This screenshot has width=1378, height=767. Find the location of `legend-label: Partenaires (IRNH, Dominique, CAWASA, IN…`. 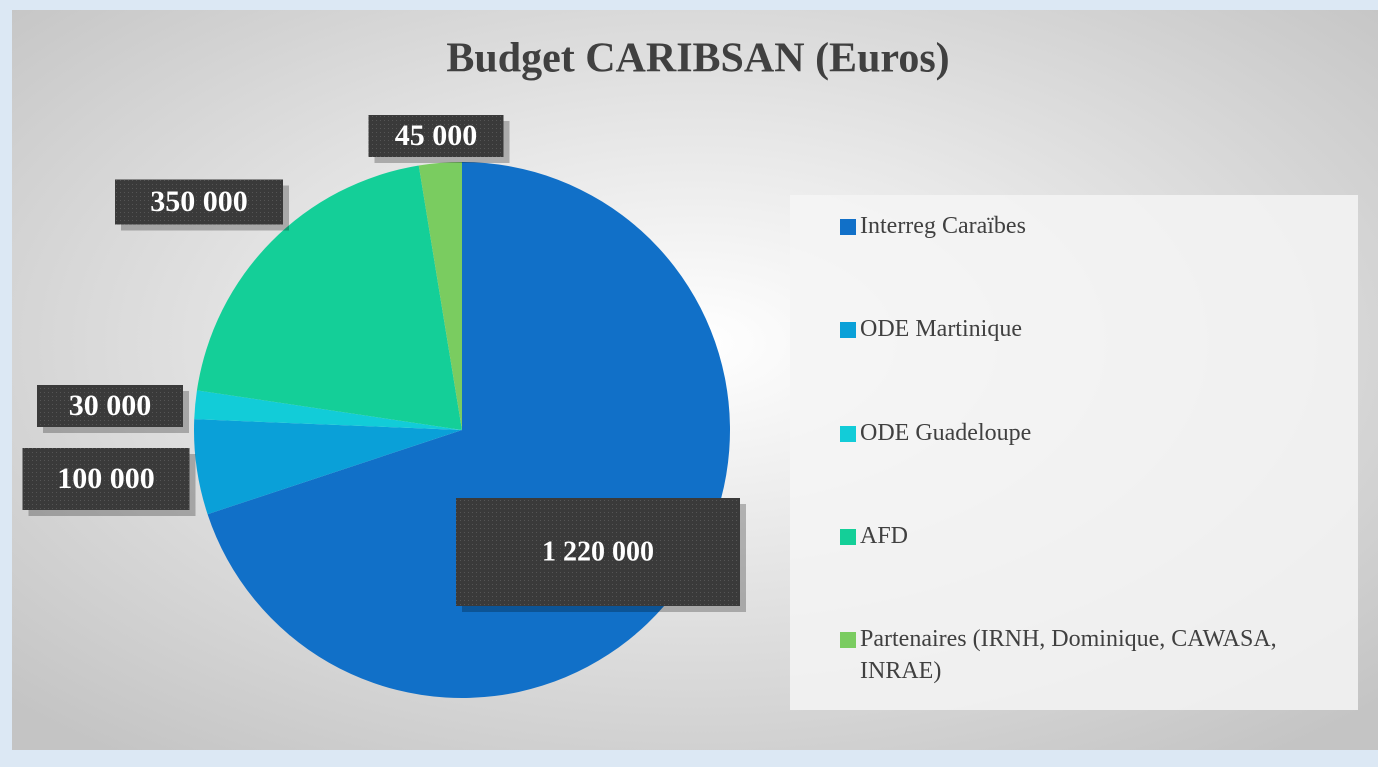

legend-label: Partenaires (IRNH, Dominique, CAWASA, IN… is located at coordinates (1068, 655).